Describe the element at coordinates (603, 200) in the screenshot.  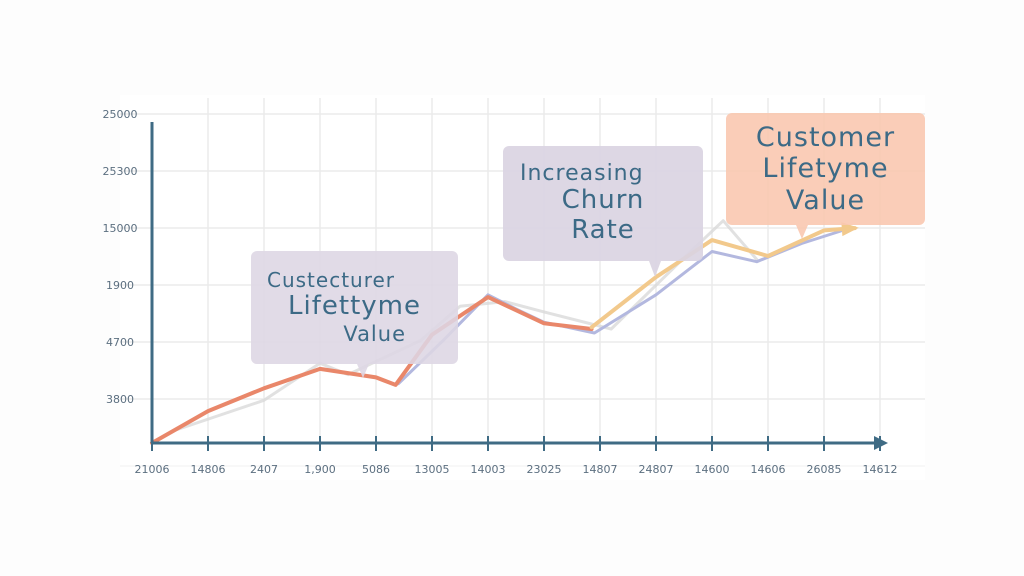
I see `annotation-line: Churn` at that location.